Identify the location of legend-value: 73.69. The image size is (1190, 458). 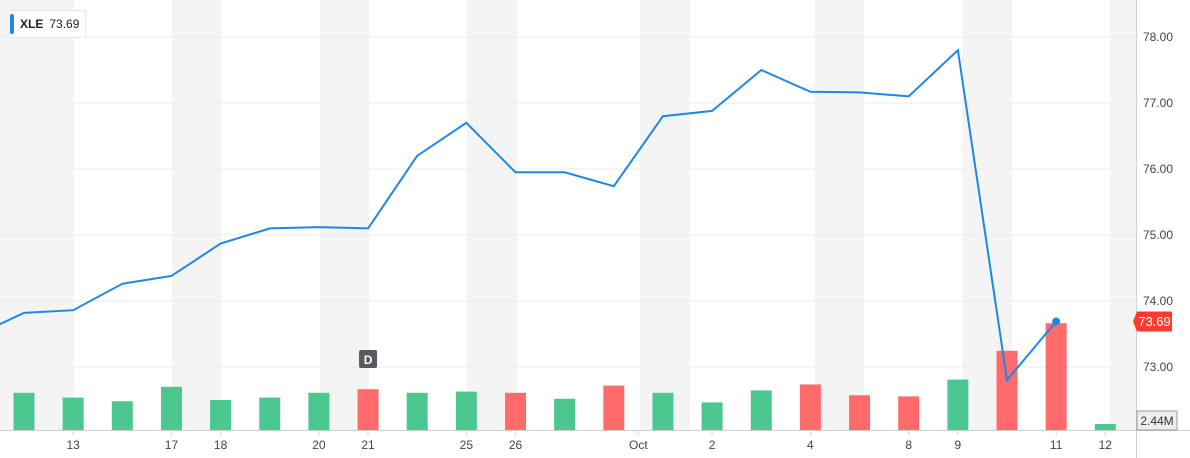
(64, 24).